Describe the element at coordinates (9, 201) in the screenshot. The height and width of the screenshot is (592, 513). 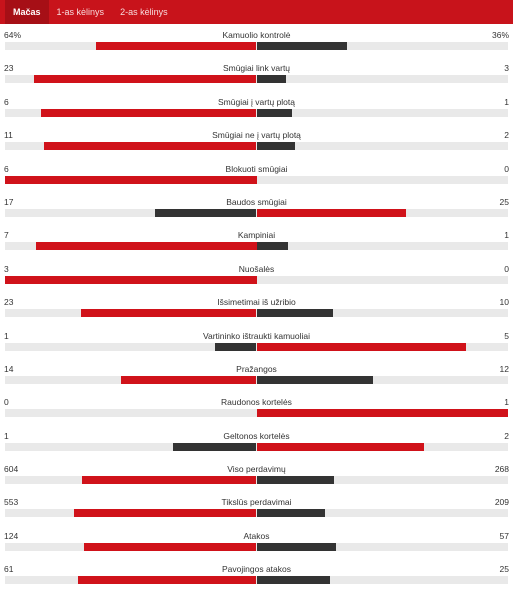
I see `home-value: 17` at that location.